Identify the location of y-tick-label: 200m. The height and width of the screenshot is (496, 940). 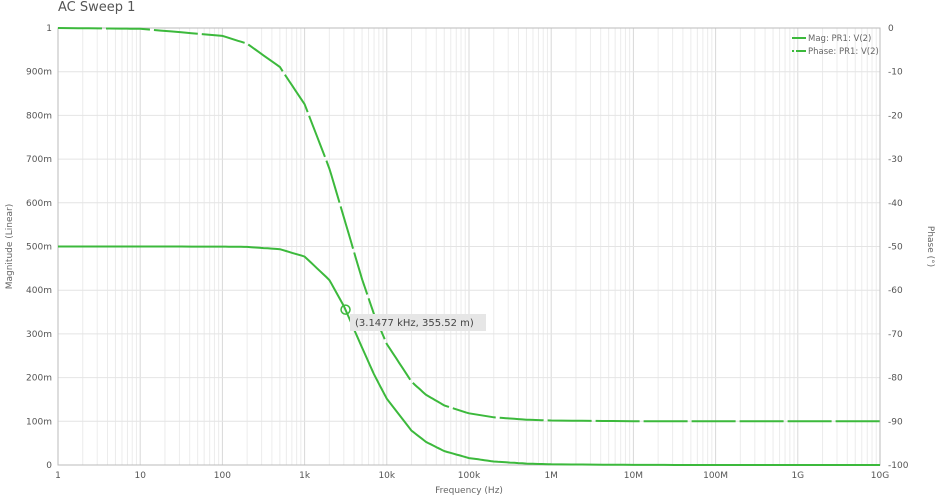
(39, 379).